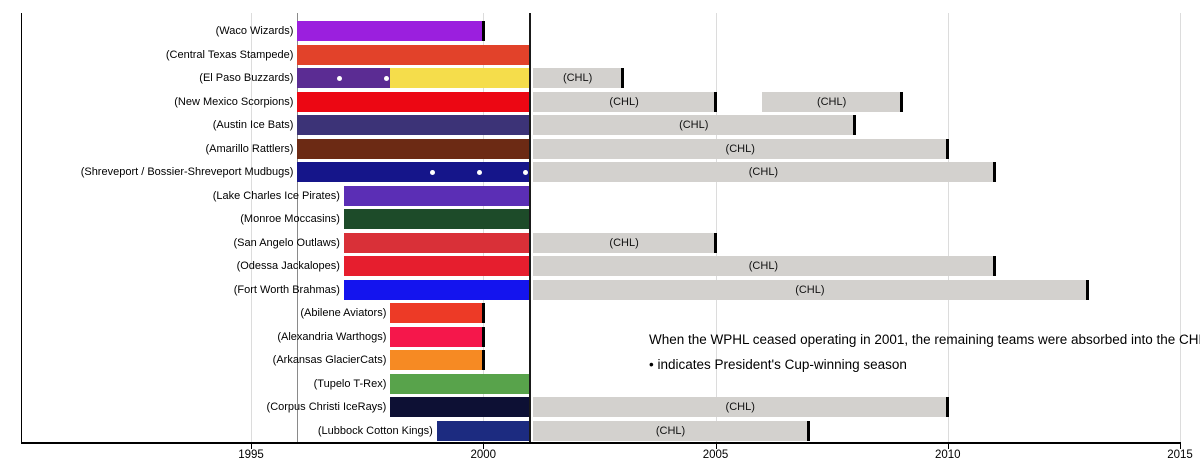  What do you see at coordinates (276, 195) in the screenshot?
I see `team-label: (Lake Charles Ice Pirates)` at bounding box center [276, 195].